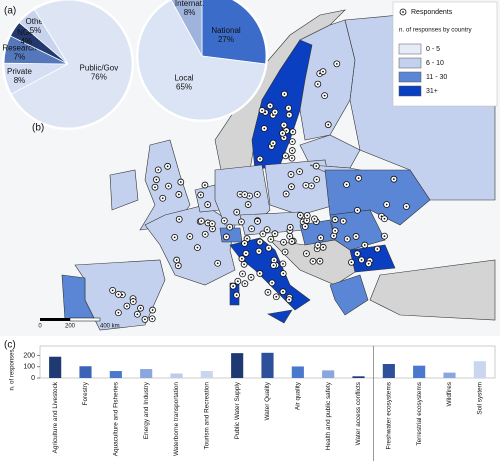  Describe the element at coordinates (85, 393) in the screenshot. I see `x-tick-label: Forestry` at that location.